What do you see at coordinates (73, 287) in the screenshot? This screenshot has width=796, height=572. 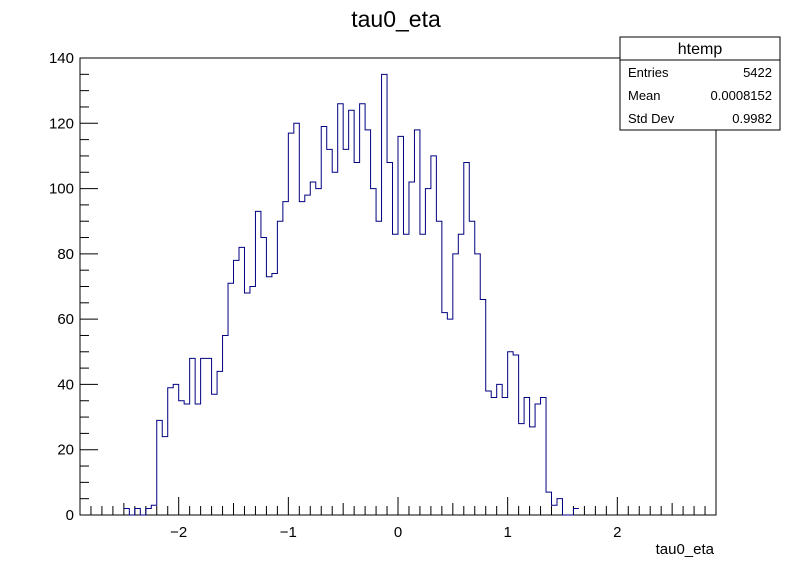 I see `y-axis: 0 20 40 60 80 100 120 140` at bounding box center [73, 287].